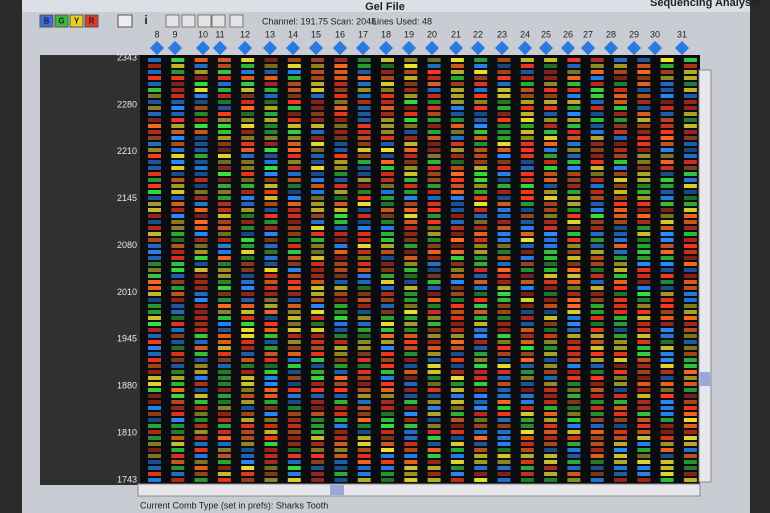 This screenshot has width=770, height=513. Describe the element at coordinates (705, 276) in the screenshot. I see `vertical-scrollbar` at that location.